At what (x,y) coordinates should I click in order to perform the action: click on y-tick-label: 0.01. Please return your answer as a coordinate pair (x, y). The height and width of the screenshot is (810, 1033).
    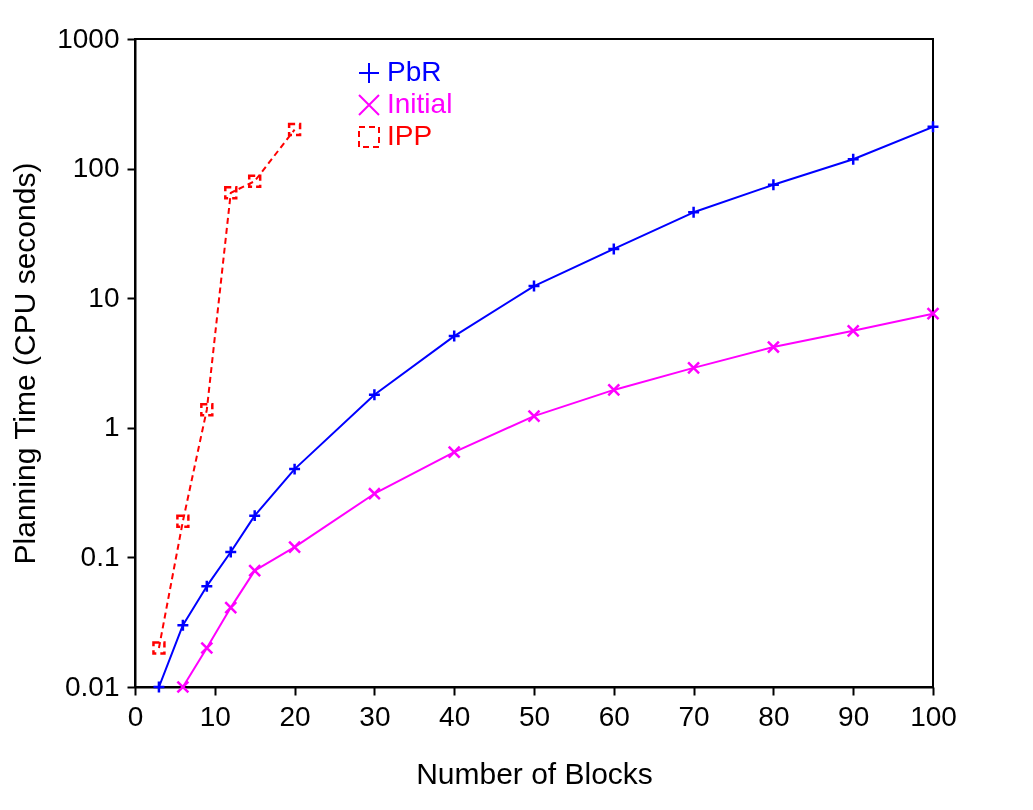
    Looking at the image, I should click on (92, 686).